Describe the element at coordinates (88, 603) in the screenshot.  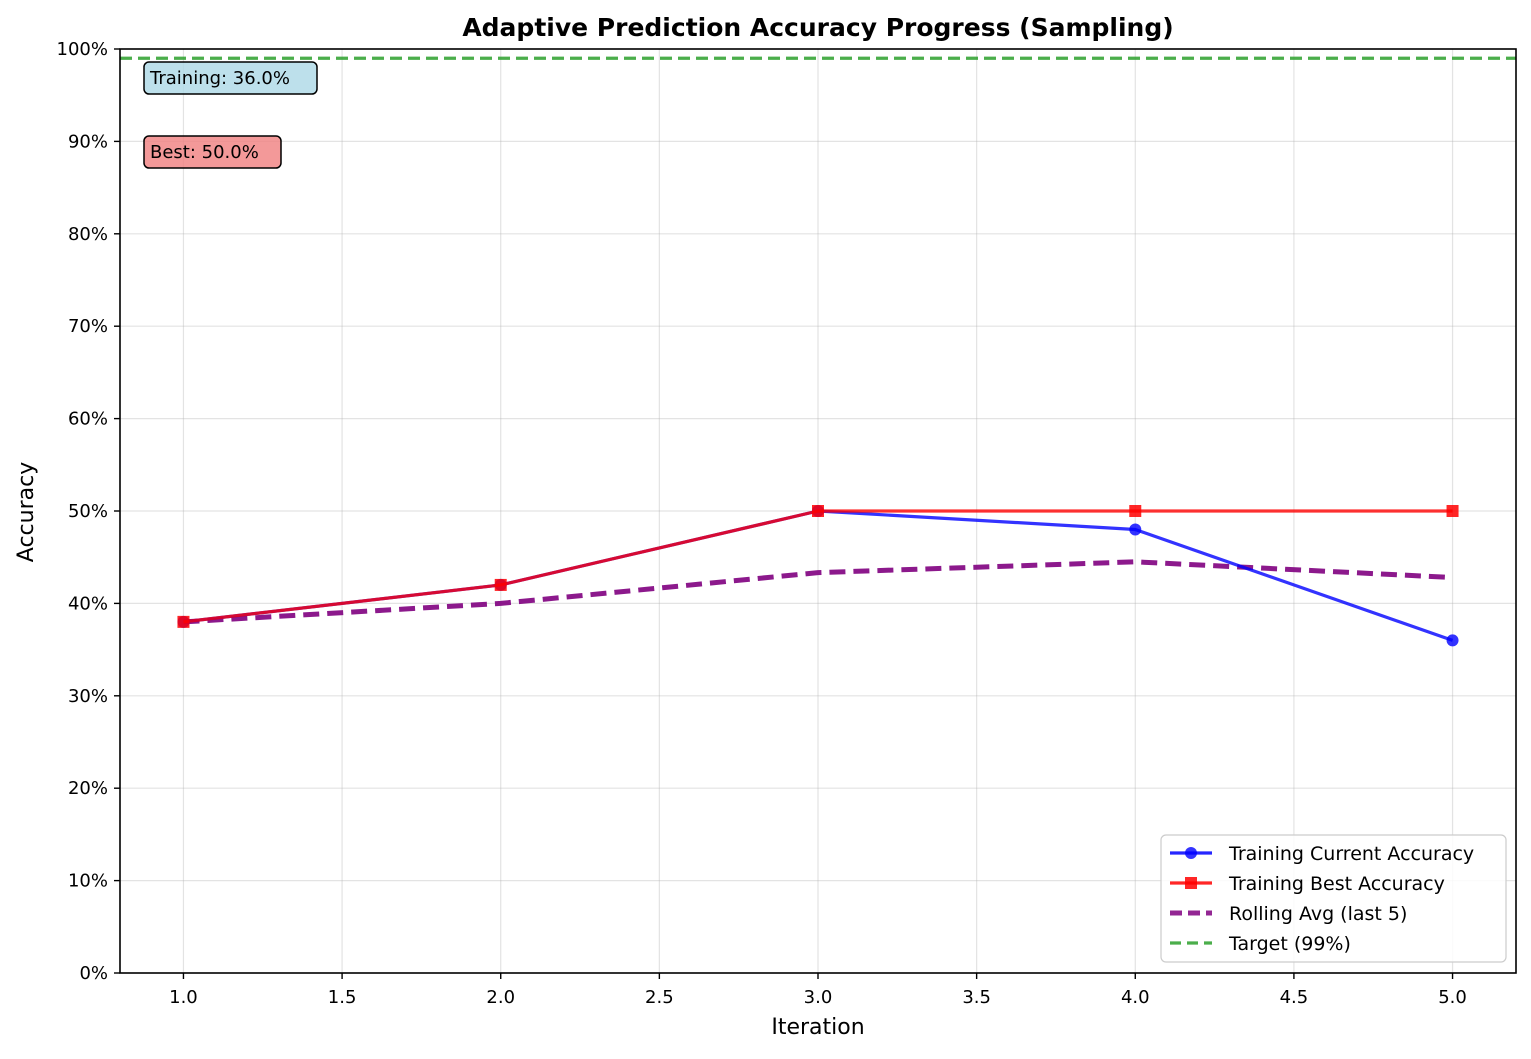
I see `y-tick-label: 40%` at that location.